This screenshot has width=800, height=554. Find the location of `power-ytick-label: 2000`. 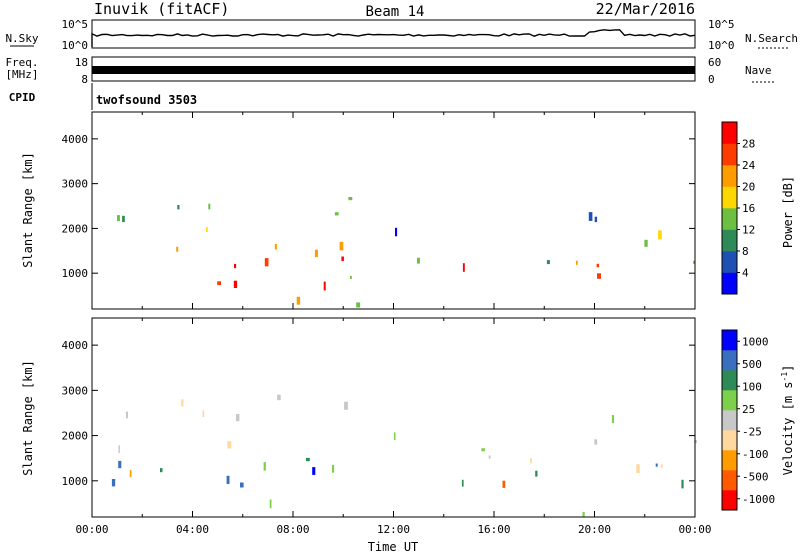

power-ytick-label: 2000 is located at coordinates (75, 228).